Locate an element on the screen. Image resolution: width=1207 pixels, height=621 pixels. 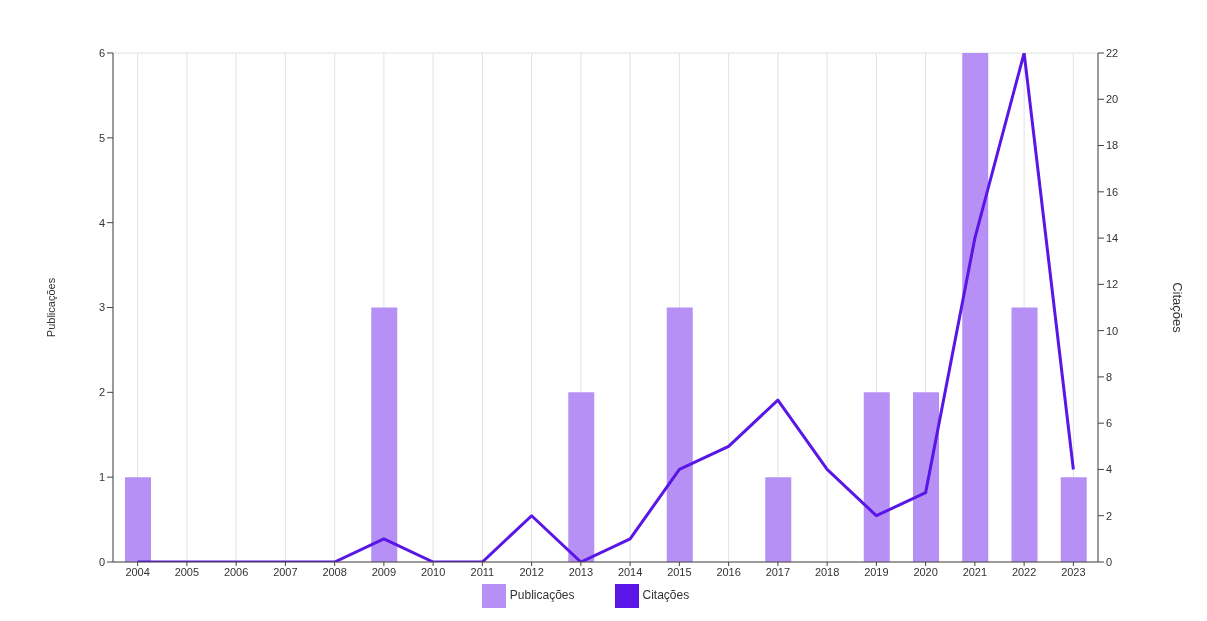
y2-axis-title: Citações is located at coordinates (1178, 308).